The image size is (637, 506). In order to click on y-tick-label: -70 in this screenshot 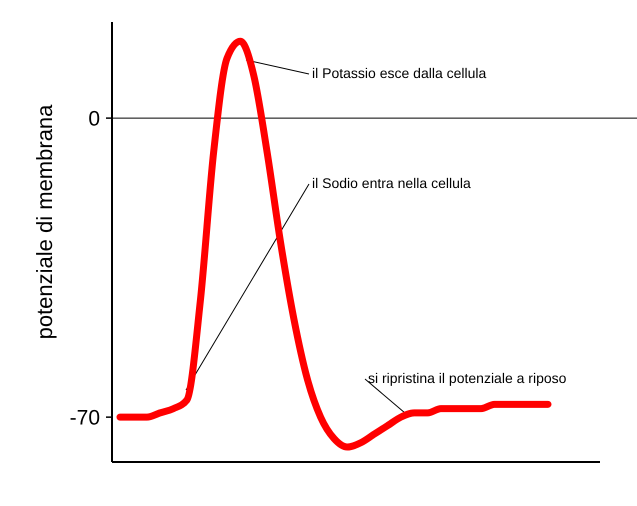, I will do `click(85, 418)`.